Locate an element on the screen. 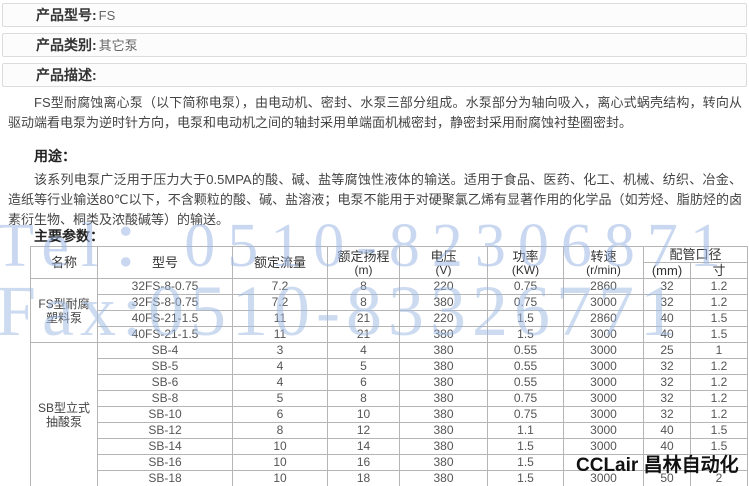  col-header-pipe-mm: (mm) is located at coordinates (667, 270).